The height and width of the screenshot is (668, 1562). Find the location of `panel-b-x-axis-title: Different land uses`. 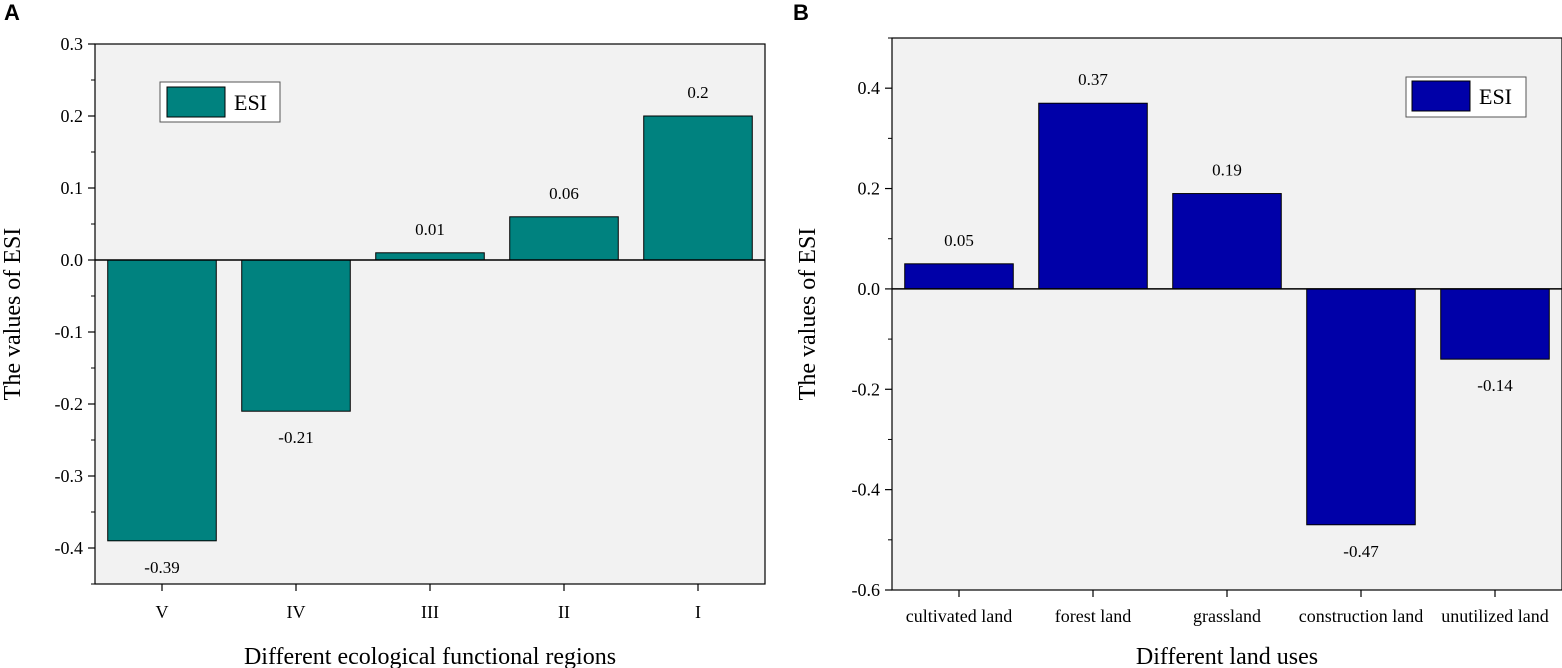

panel-b-x-axis-title: Different land uses is located at coordinates (1227, 656).